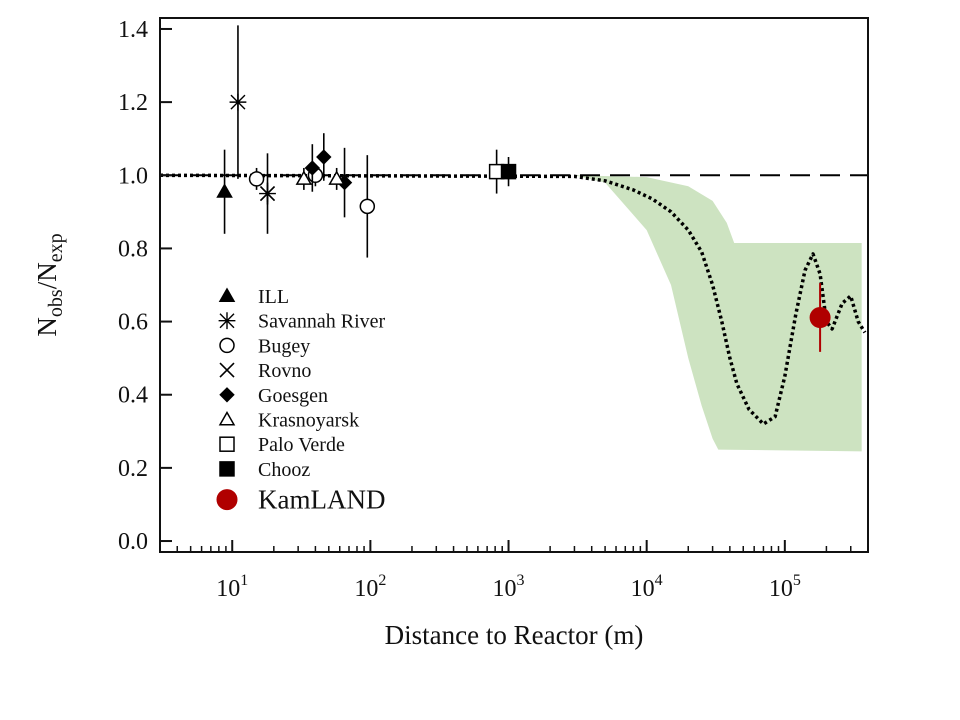 Image resolution: width=960 pixels, height=720 pixels. Describe the element at coordinates (797, 580) in the screenshot. I see `x-tick-exponent: 5` at that location.